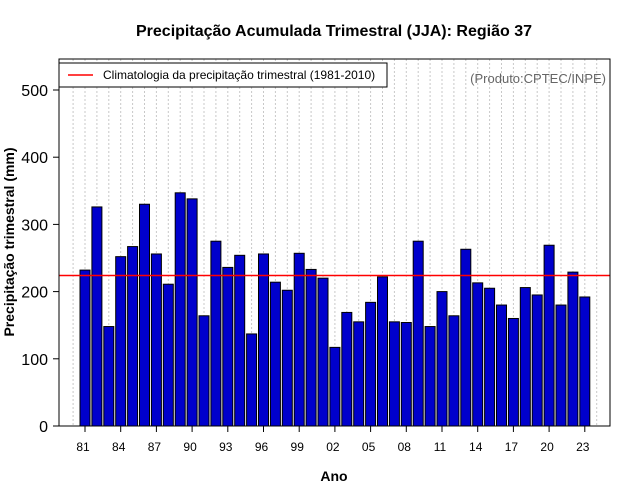 The height and width of the screenshot is (500, 640). Describe the element at coordinates (192, 312) in the screenshot. I see `bar-1990` at that location.